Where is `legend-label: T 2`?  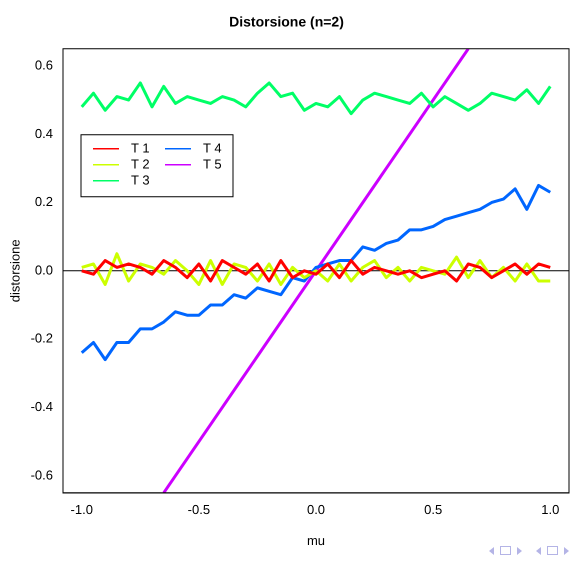
legend-label: T 2 is located at coordinates (140, 164).